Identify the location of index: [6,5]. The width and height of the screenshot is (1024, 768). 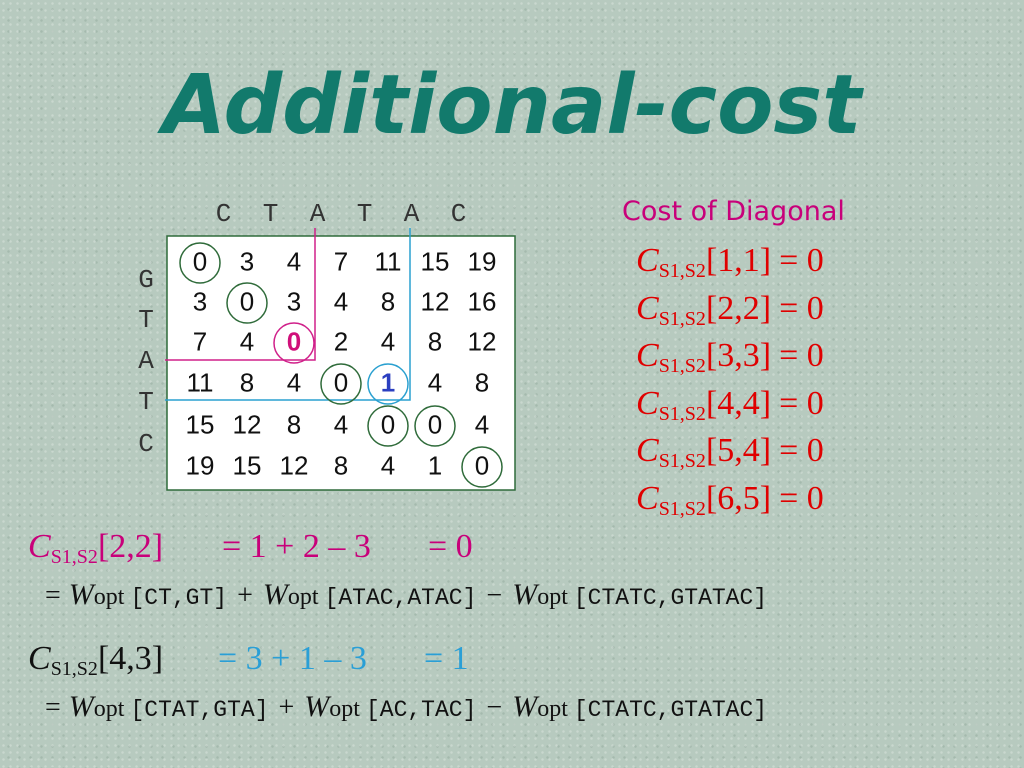
(738, 498).